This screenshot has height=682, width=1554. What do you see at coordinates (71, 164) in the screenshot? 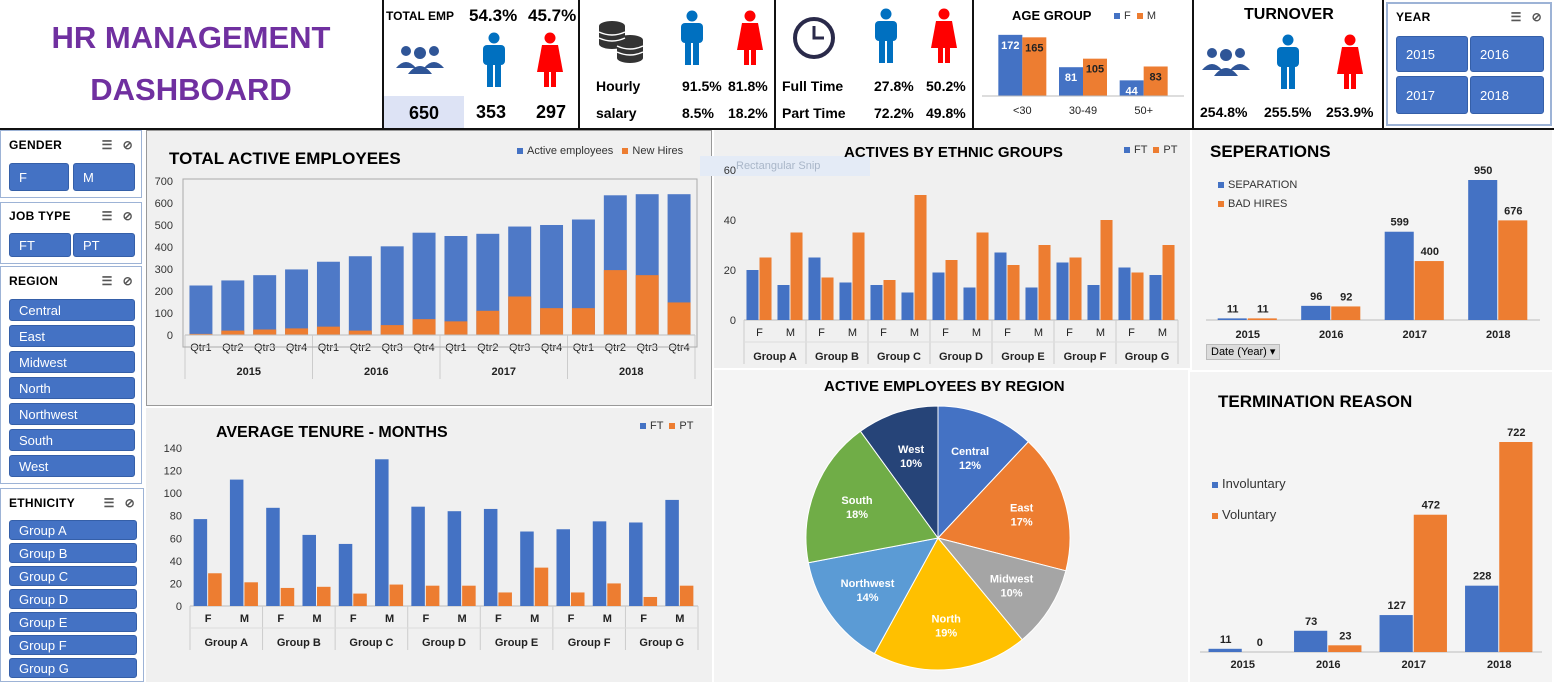
I see `gender-slicer: GENDER ☰ ⊘ F M` at bounding box center [71, 164].